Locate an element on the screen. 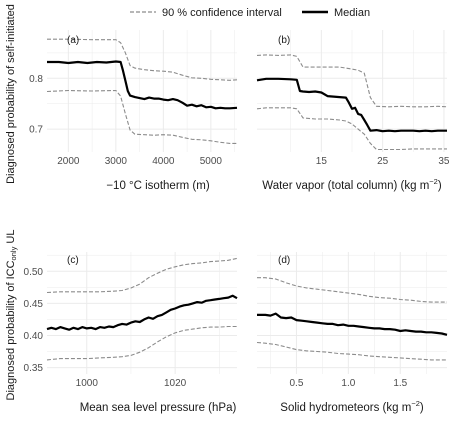 The width and height of the screenshot is (452, 422). series-ci-upper-d is located at coordinates (352, 290).